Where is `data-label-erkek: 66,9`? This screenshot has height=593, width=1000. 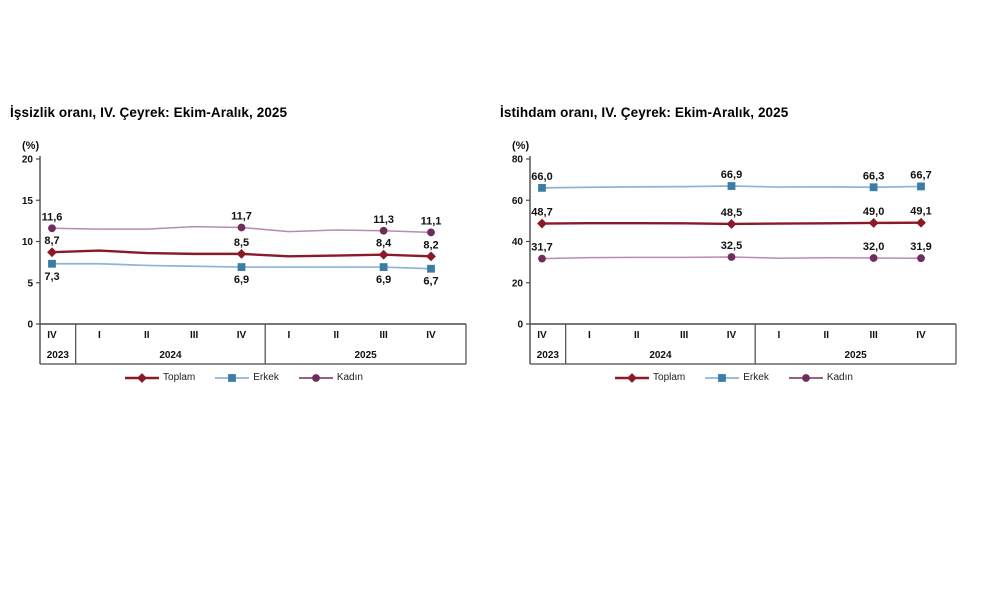 data-label-erkek: 66,9 is located at coordinates (731, 175).